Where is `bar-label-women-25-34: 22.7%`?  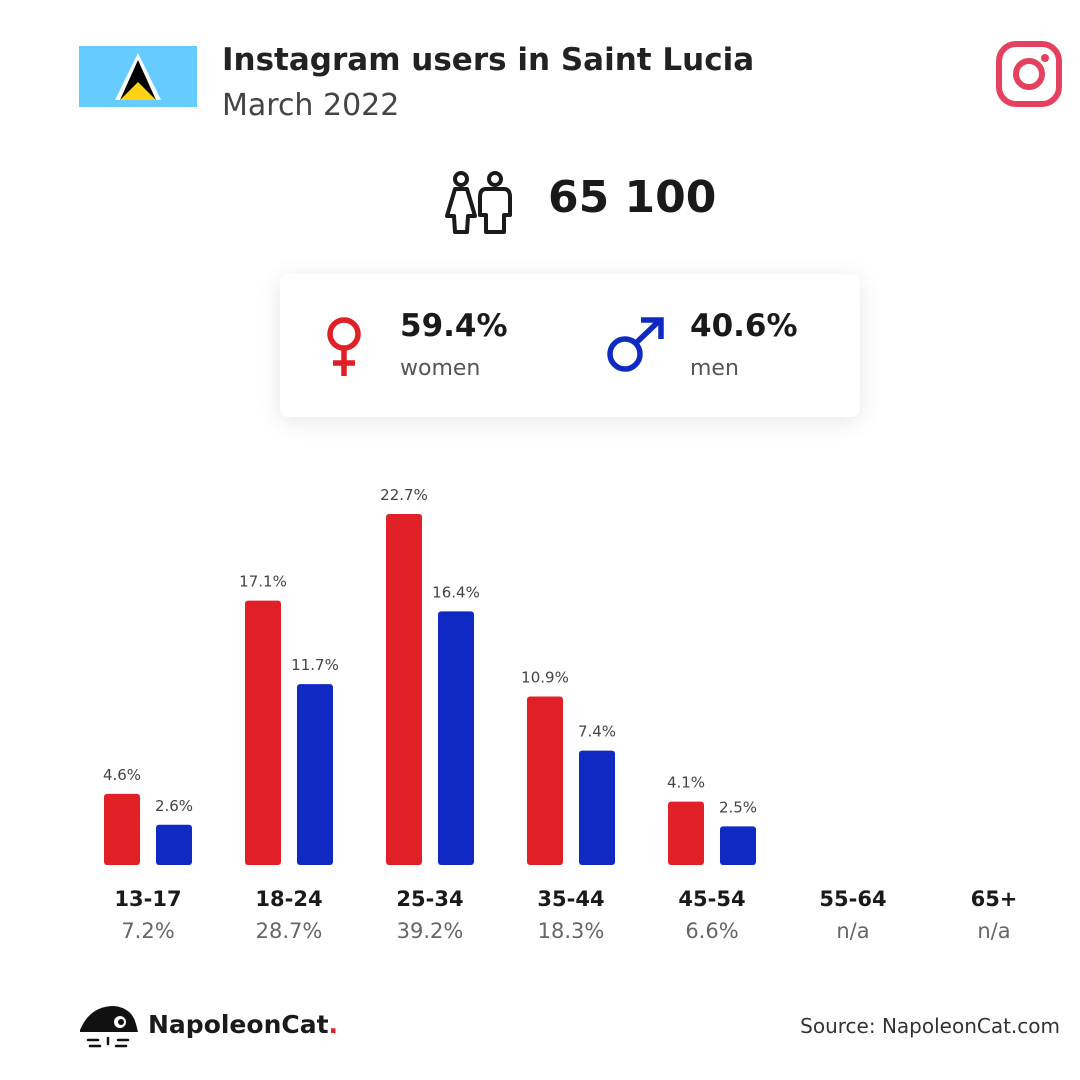
bar-label-women-25-34: 22.7% is located at coordinates (404, 495).